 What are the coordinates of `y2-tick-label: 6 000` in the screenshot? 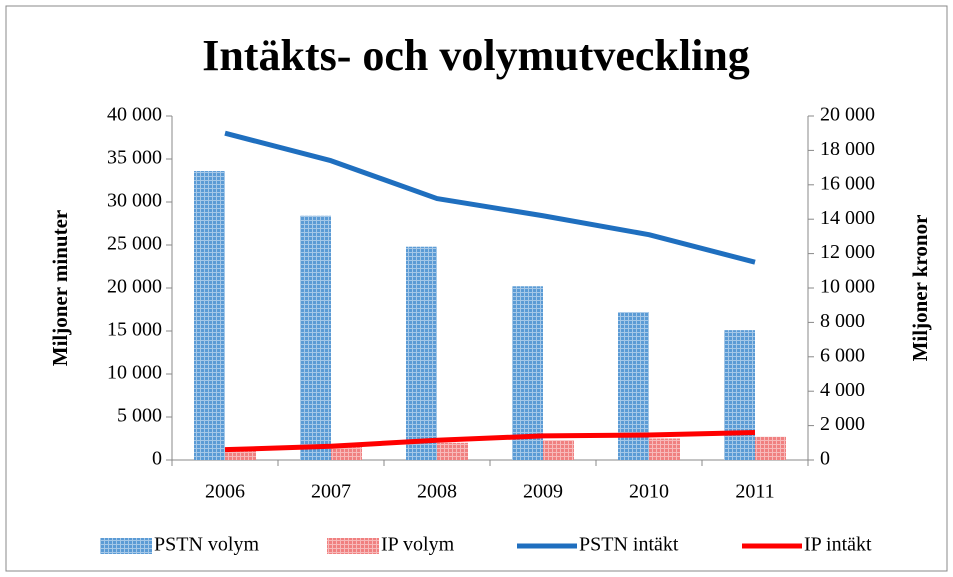 It's located at (842, 355).